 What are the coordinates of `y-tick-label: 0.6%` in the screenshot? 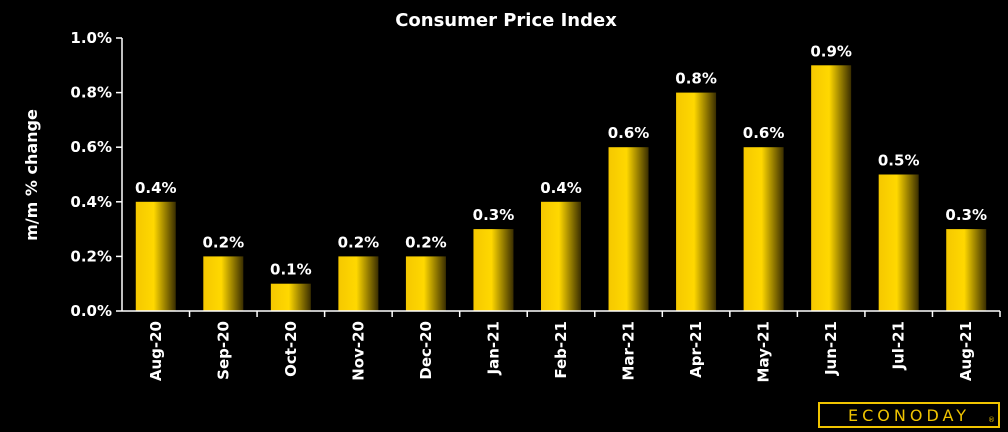 It's located at (91, 147).